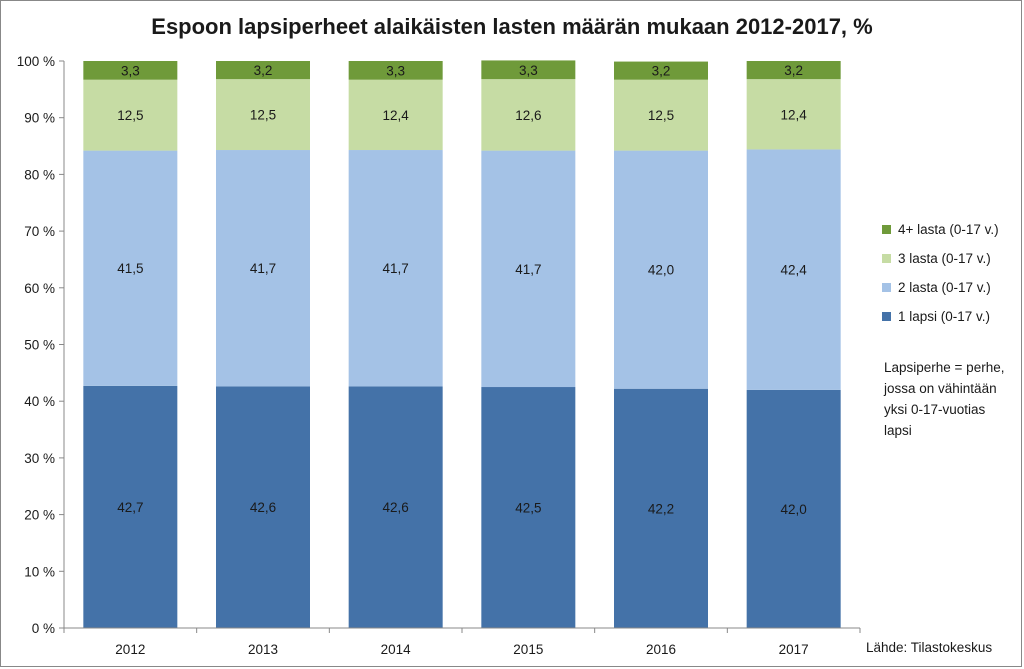  What do you see at coordinates (39, 231) in the screenshot?
I see `y-tick-label: 70 %` at bounding box center [39, 231].